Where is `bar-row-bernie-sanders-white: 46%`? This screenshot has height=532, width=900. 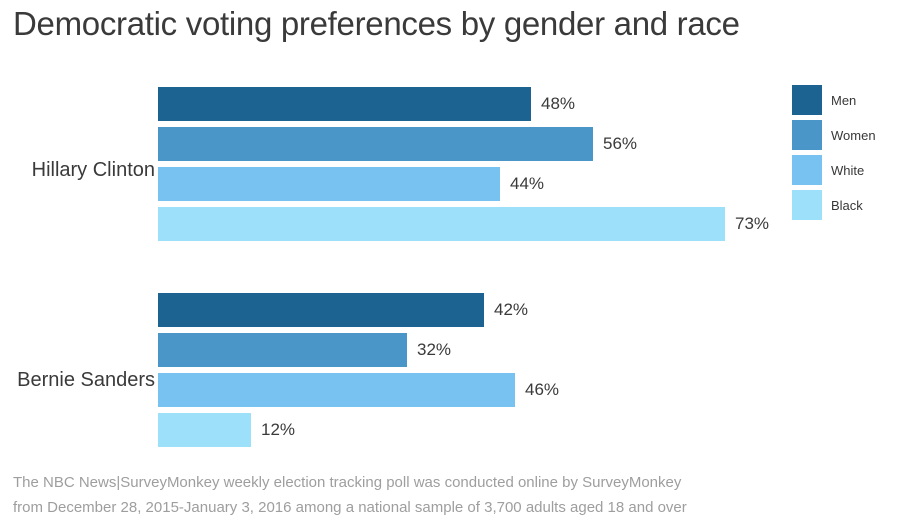
bar-row-bernie-sanders-white: 46% is located at coordinates (463, 390).